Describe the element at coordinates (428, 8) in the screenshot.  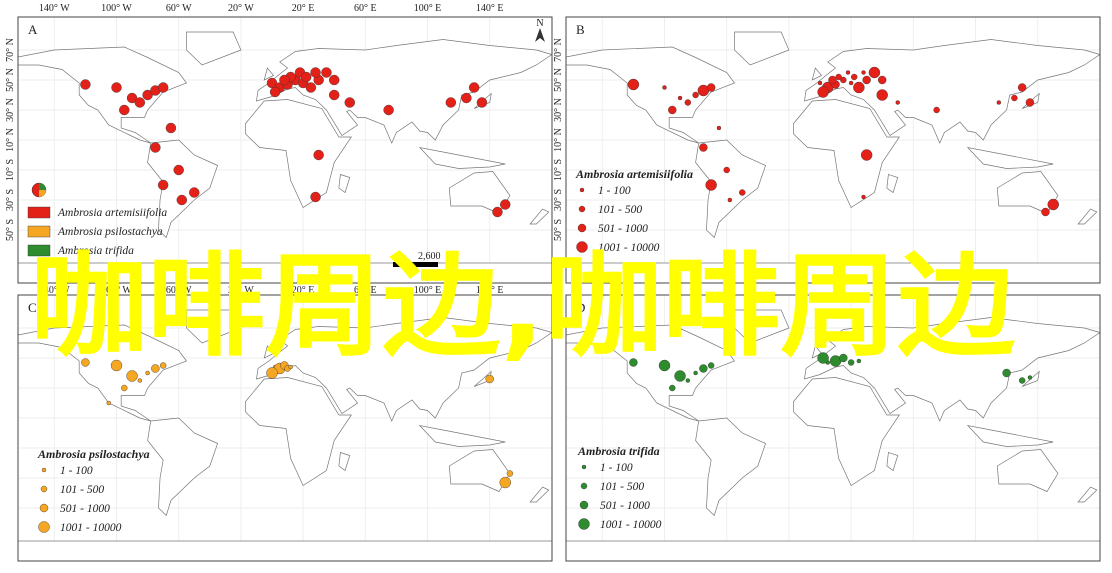
I see `longitude-label: 100° E` at that location.